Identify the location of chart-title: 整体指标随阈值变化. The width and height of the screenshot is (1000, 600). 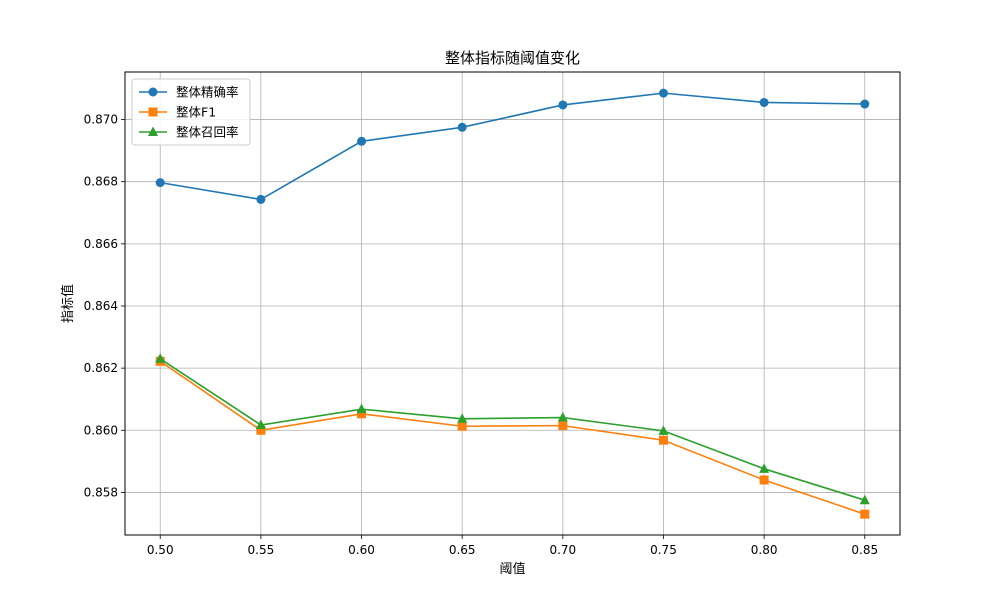
(512, 58).